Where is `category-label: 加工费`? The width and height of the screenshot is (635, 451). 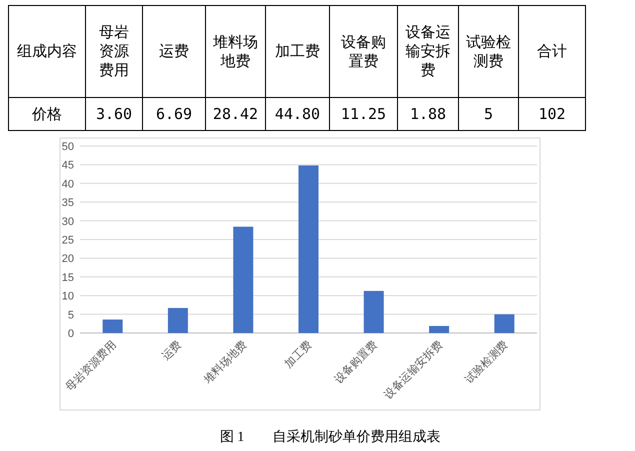
category-label: 加工费 is located at coordinates (298, 52).